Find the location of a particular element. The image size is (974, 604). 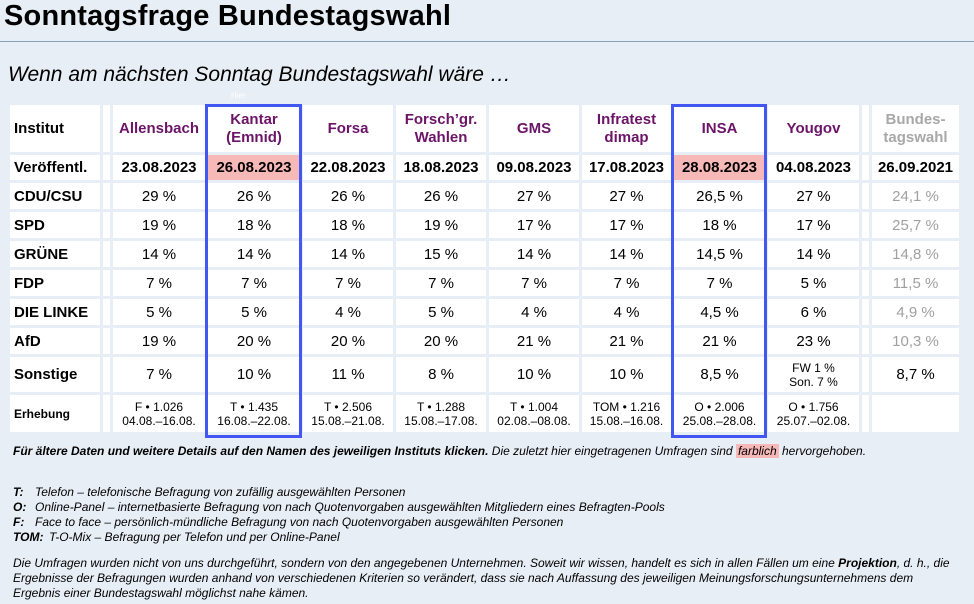

institute-link: Yougov is located at coordinates (813, 128).